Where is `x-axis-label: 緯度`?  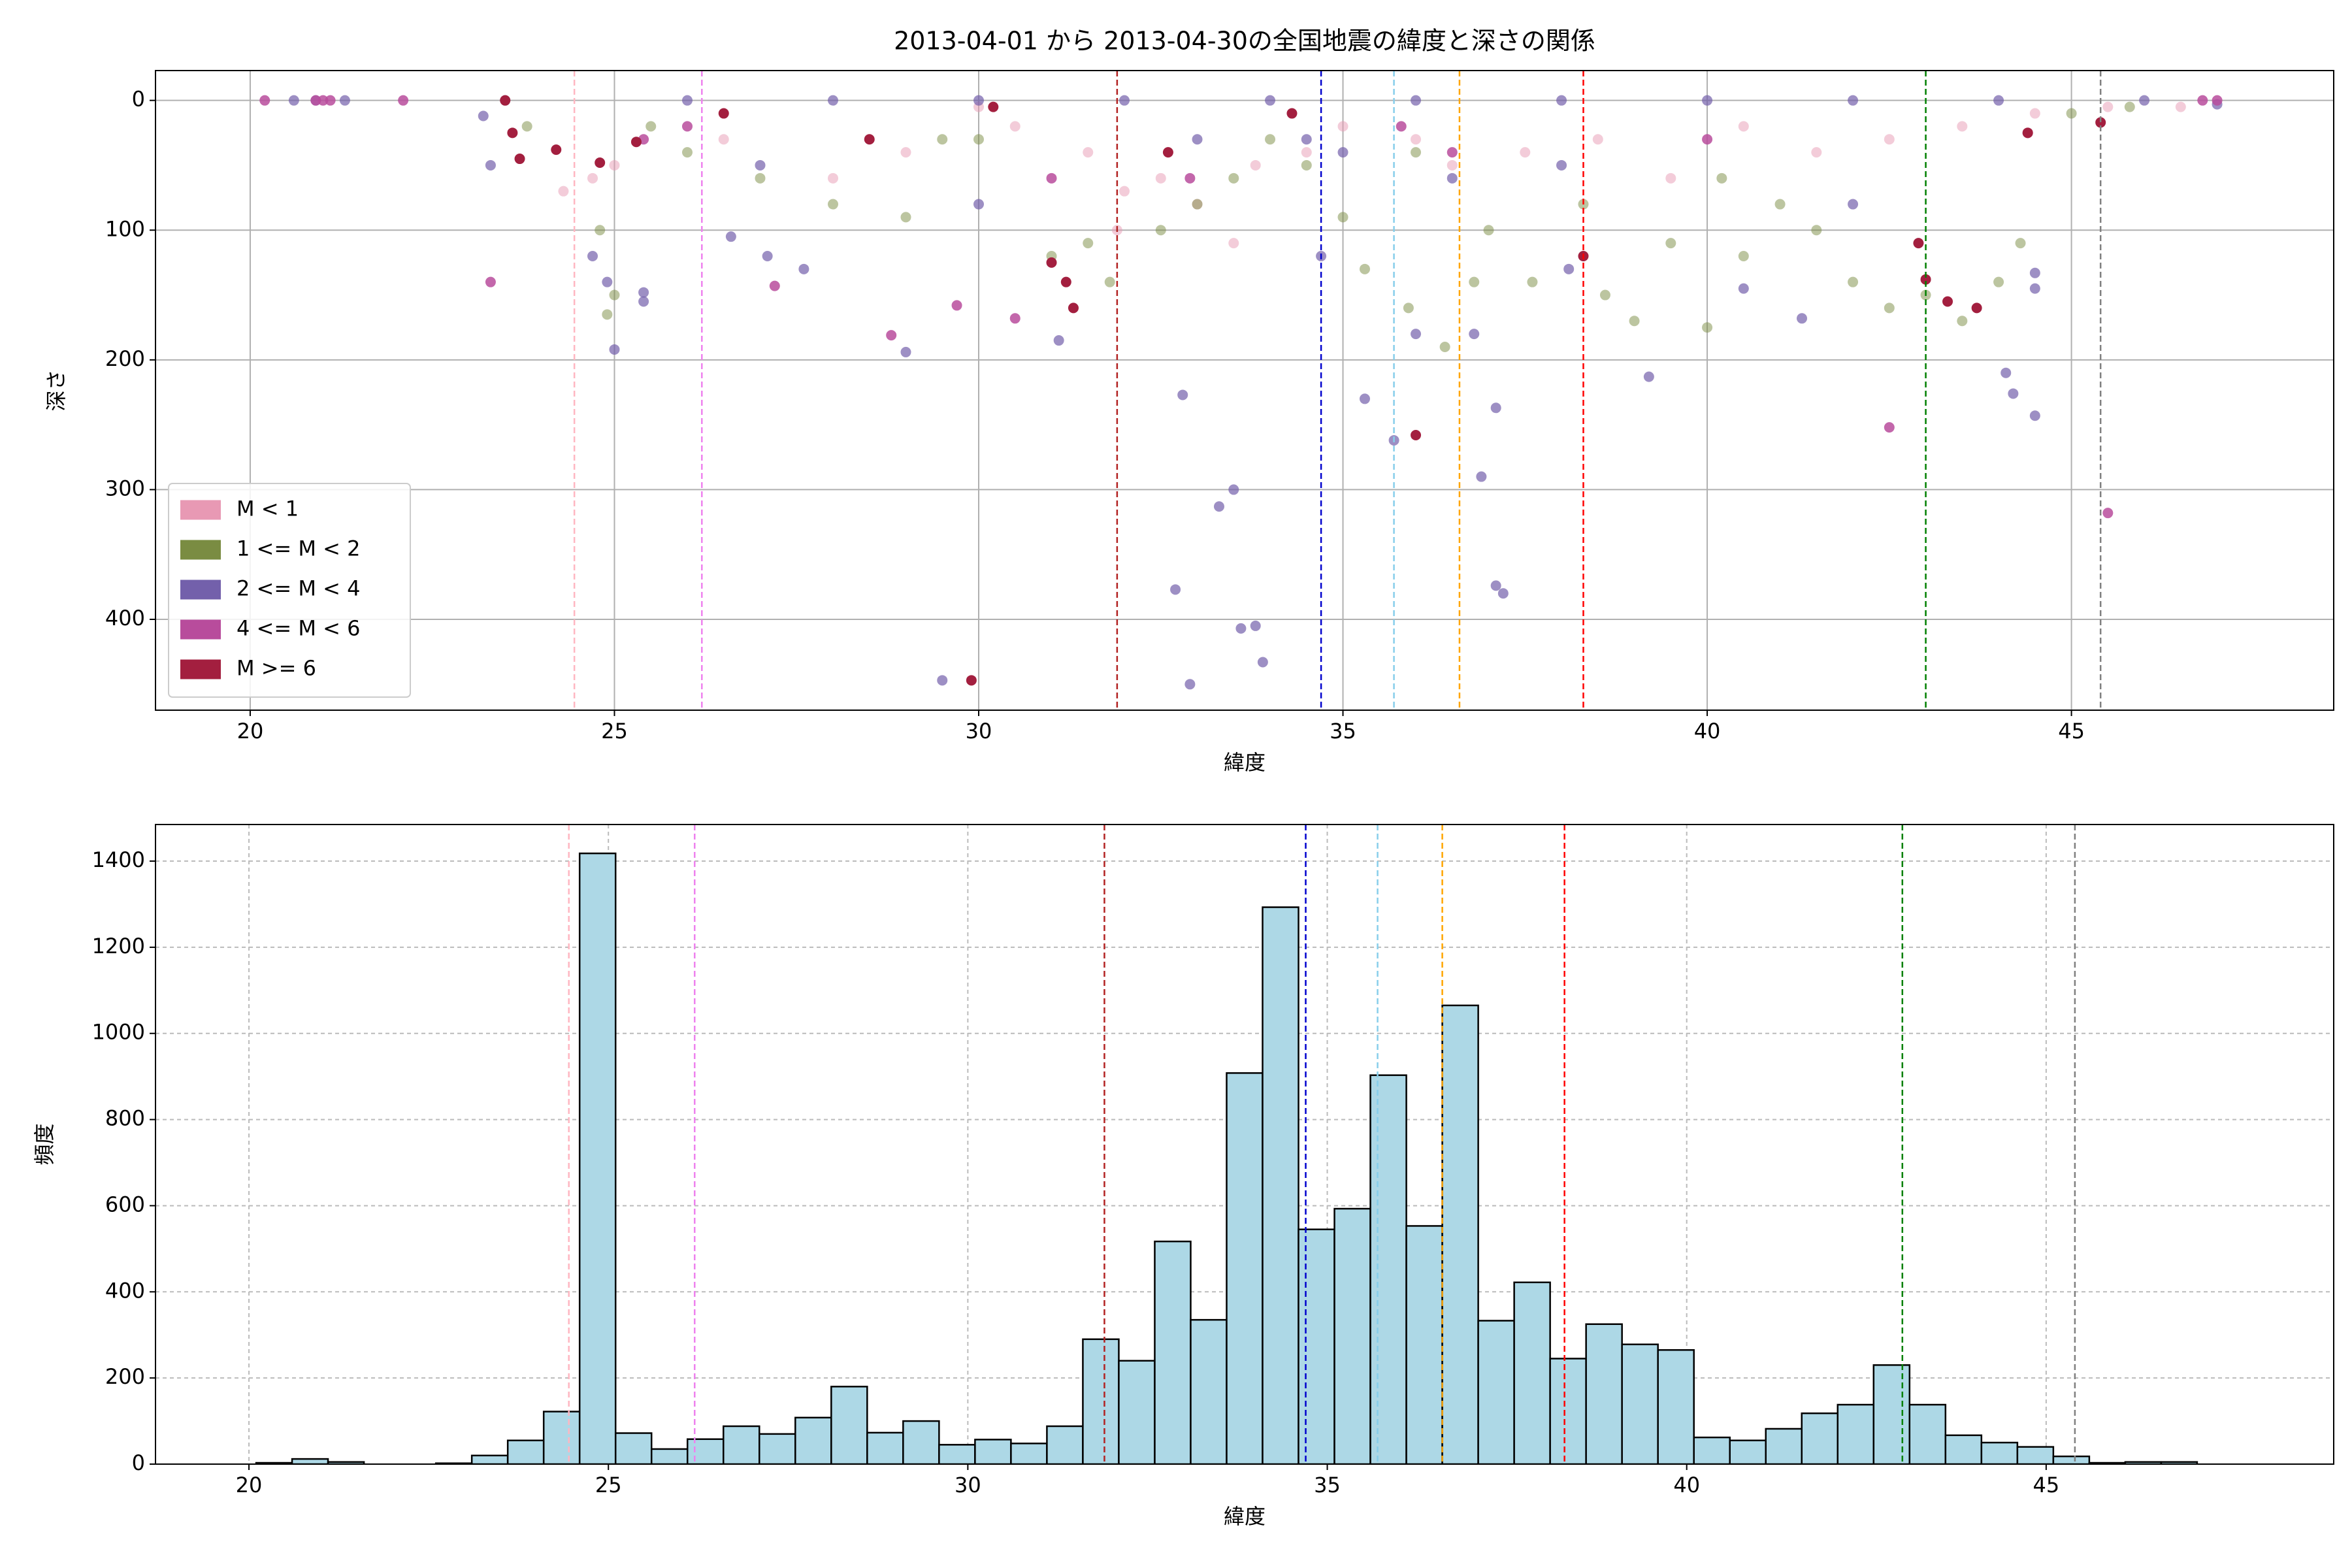 x-axis-label: 緯度 is located at coordinates (1245, 762).